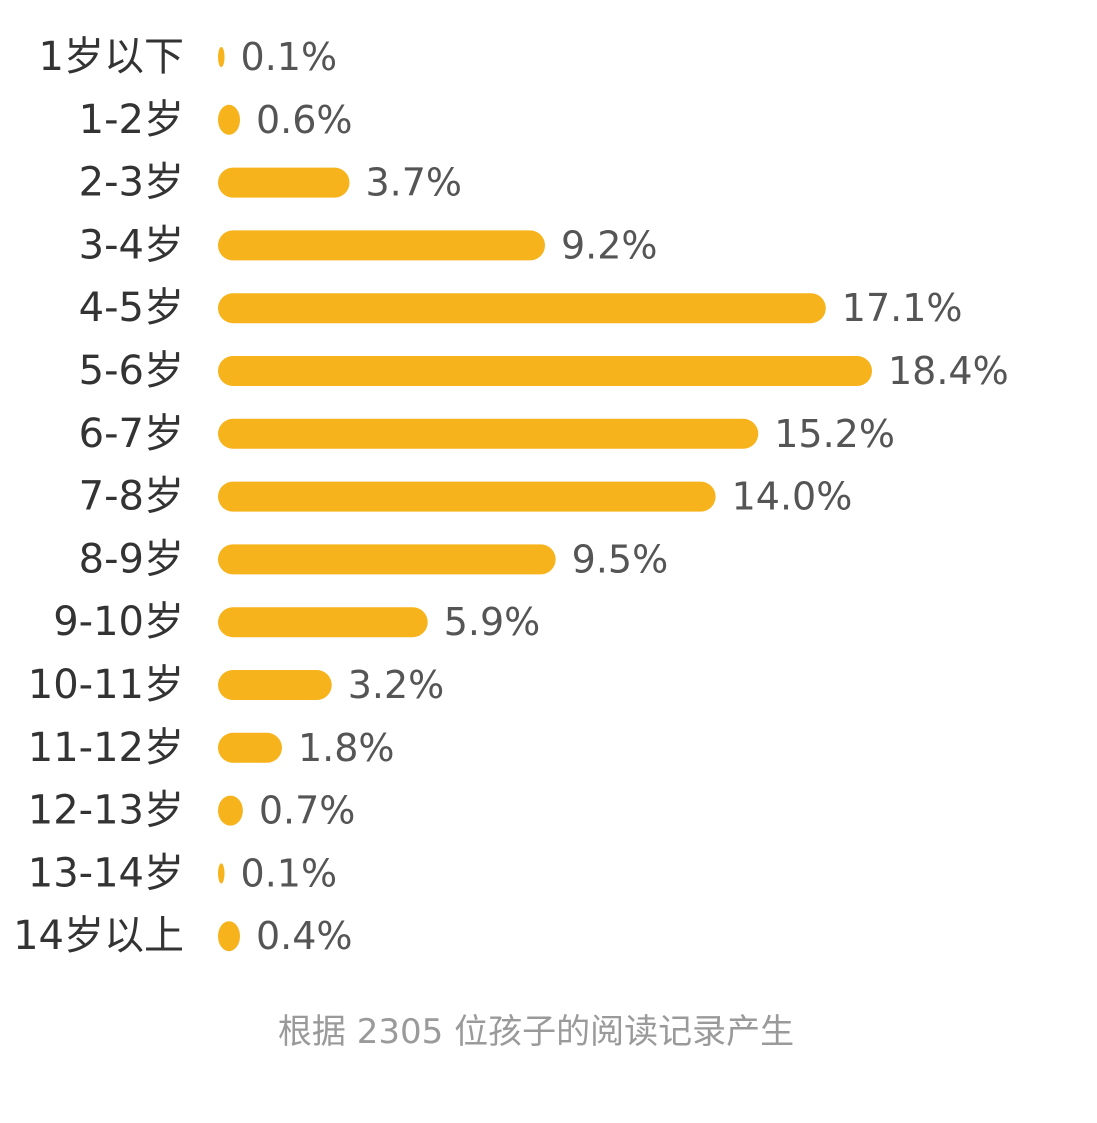  What do you see at coordinates (492, 622) in the screenshot?
I see `value-label: 5.9%` at bounding box center [492, 622].